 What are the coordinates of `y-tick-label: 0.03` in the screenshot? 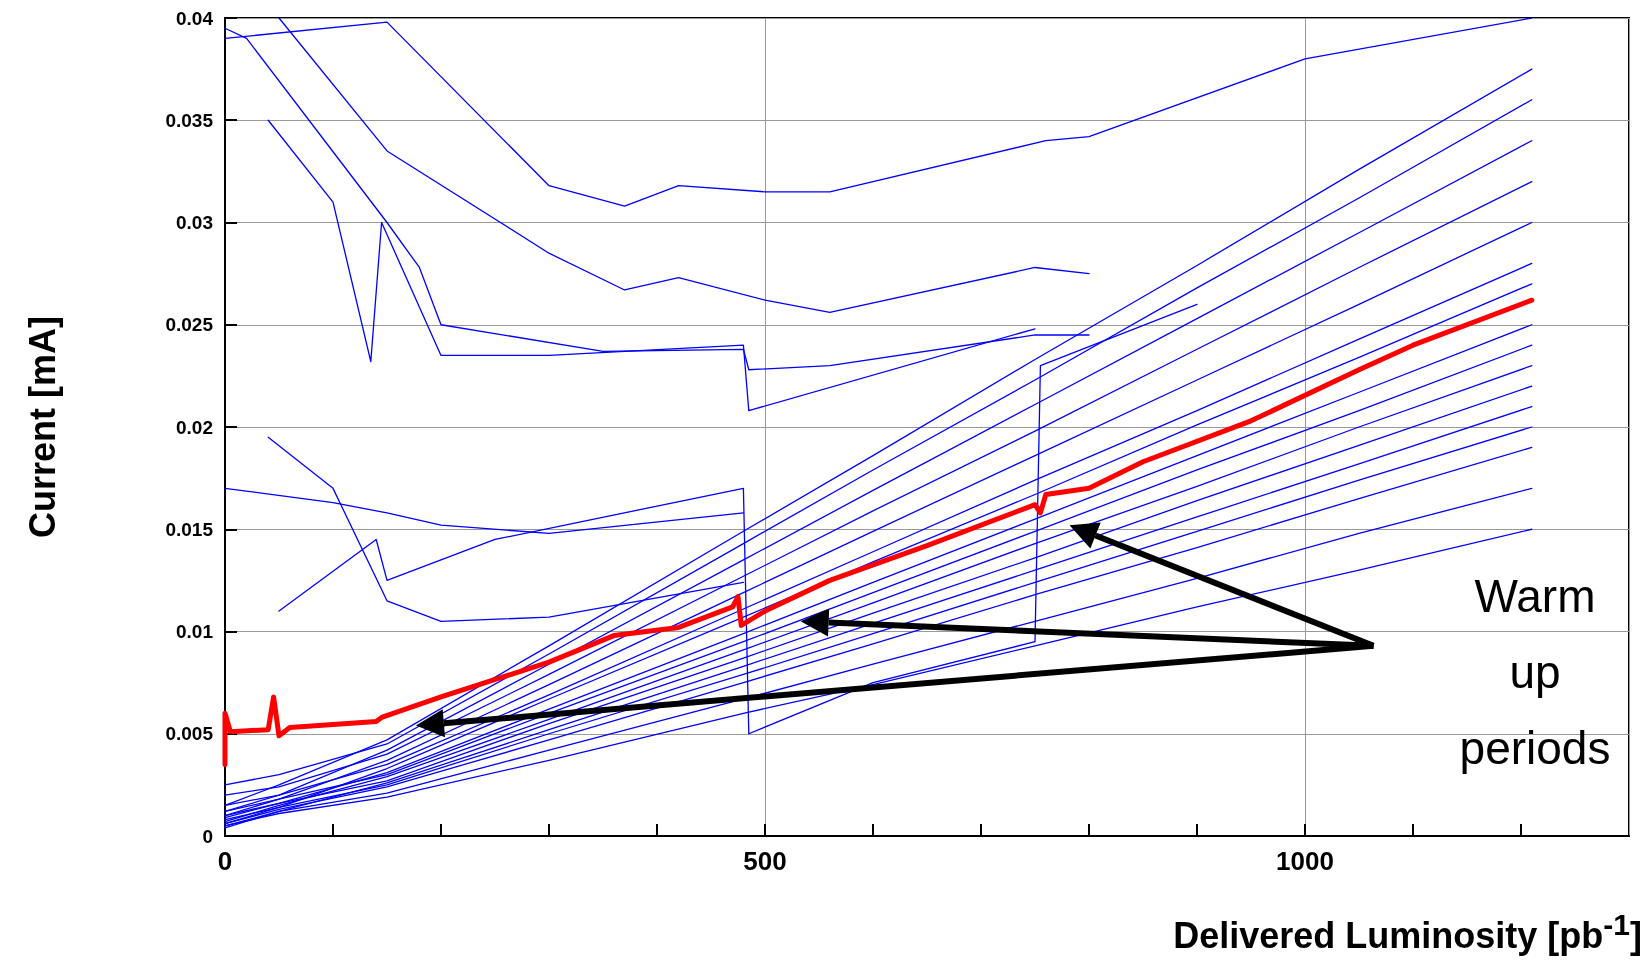 It's located at (194, 222).